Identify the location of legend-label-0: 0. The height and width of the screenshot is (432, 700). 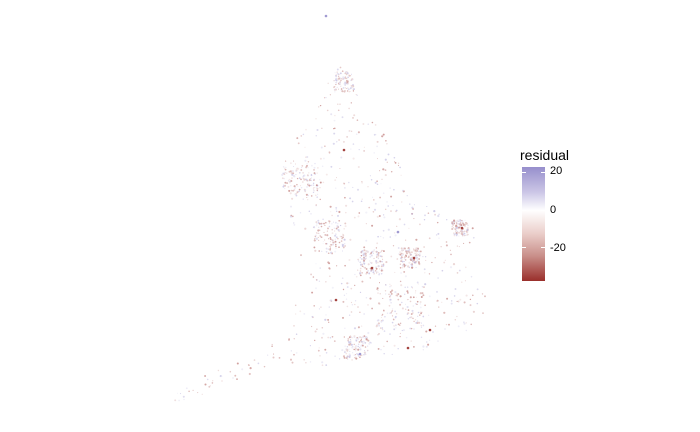
(553, 210).